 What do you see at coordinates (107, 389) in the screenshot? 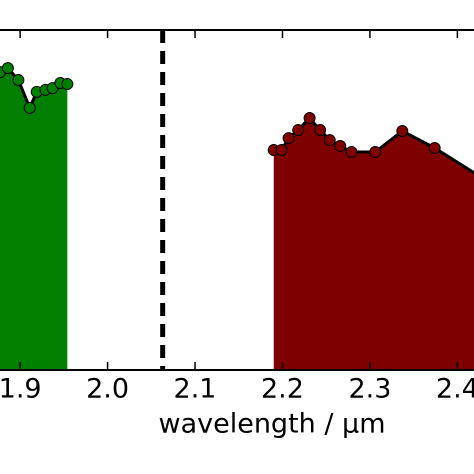
I see `x-tick-label: 2.0` at bounding box center [107, 389].